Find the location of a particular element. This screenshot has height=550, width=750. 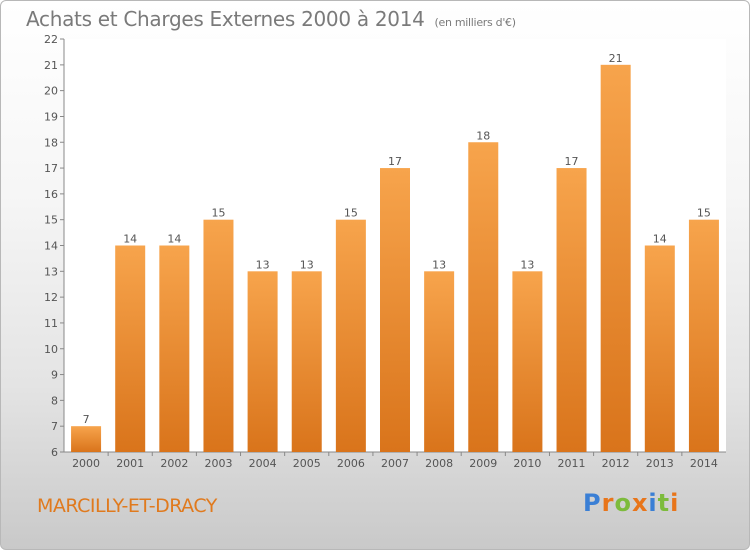

bar-2004 is located at coordinates (262, 361).